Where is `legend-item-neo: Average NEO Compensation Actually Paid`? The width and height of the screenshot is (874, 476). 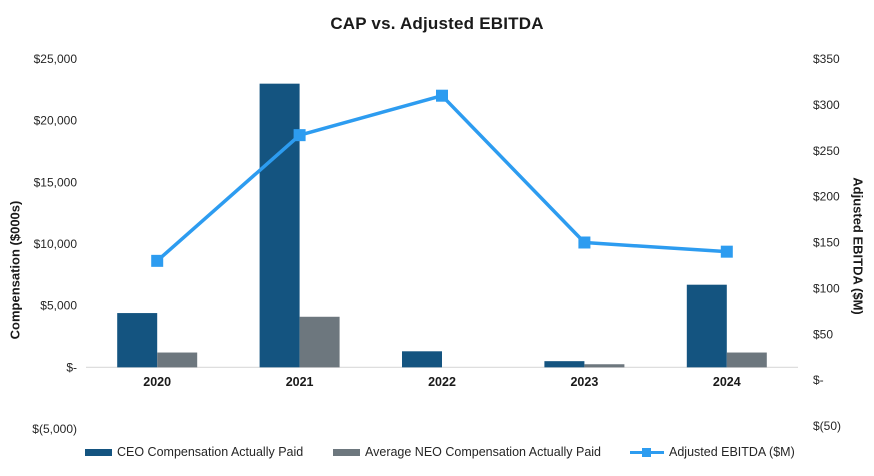 legend-item-neo: Average NEO Compensation Actually Paid is located at coordinates (467, 452).